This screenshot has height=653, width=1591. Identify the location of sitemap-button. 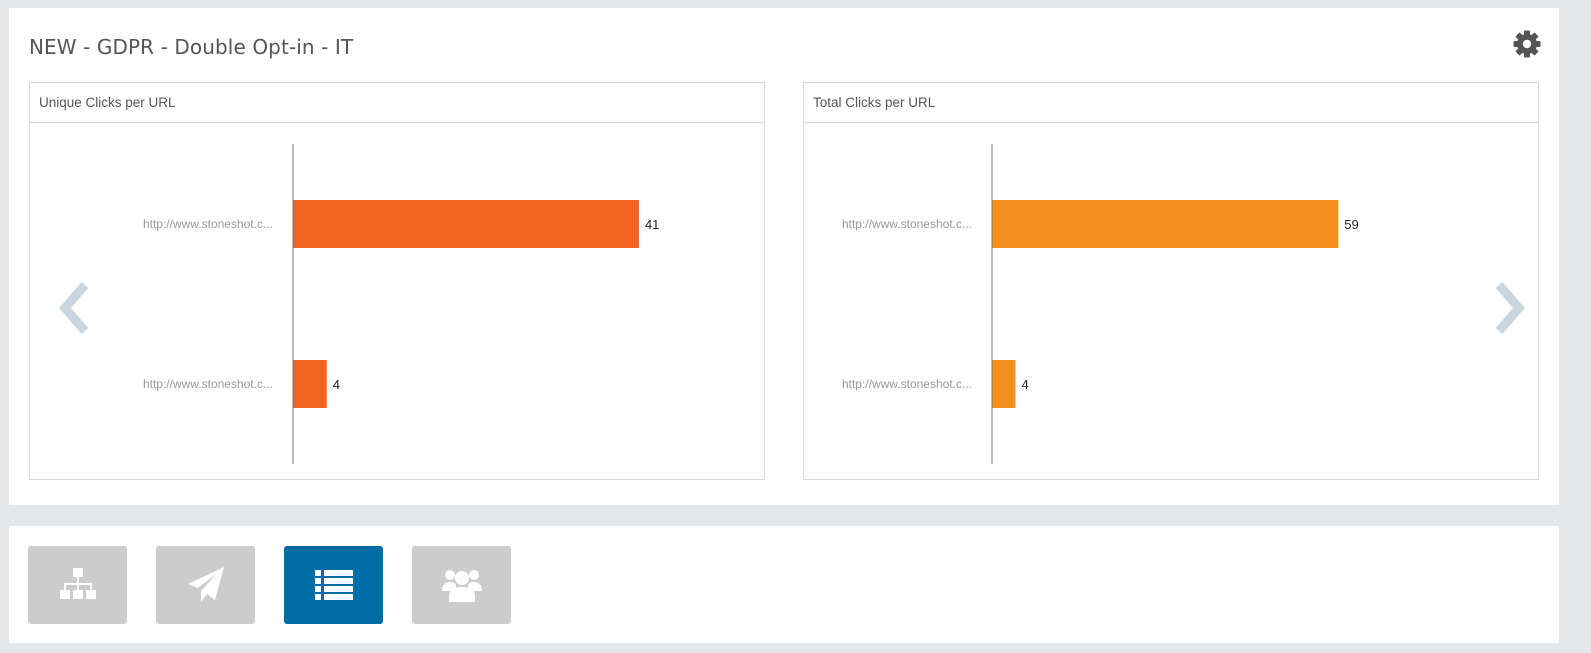
(77, 585).